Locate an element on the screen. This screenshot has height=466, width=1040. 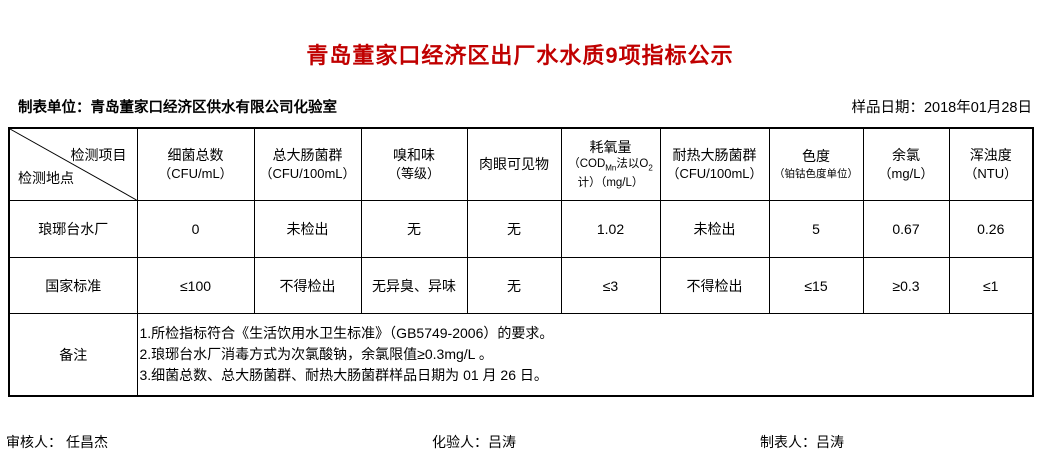
standard-turbidity: ≤1 is located at coordinates (991, 285).